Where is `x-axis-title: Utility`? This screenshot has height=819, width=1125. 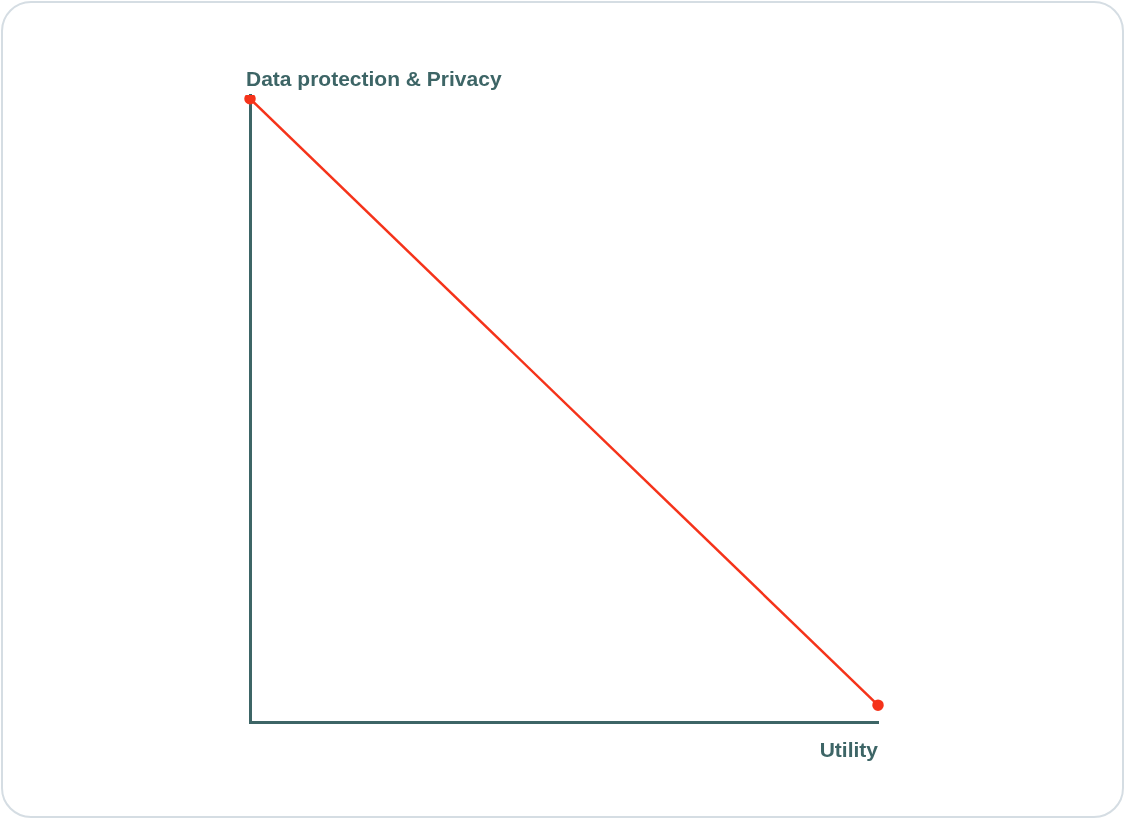
x-axis-title: Utility is located at coordinates (849, 749).